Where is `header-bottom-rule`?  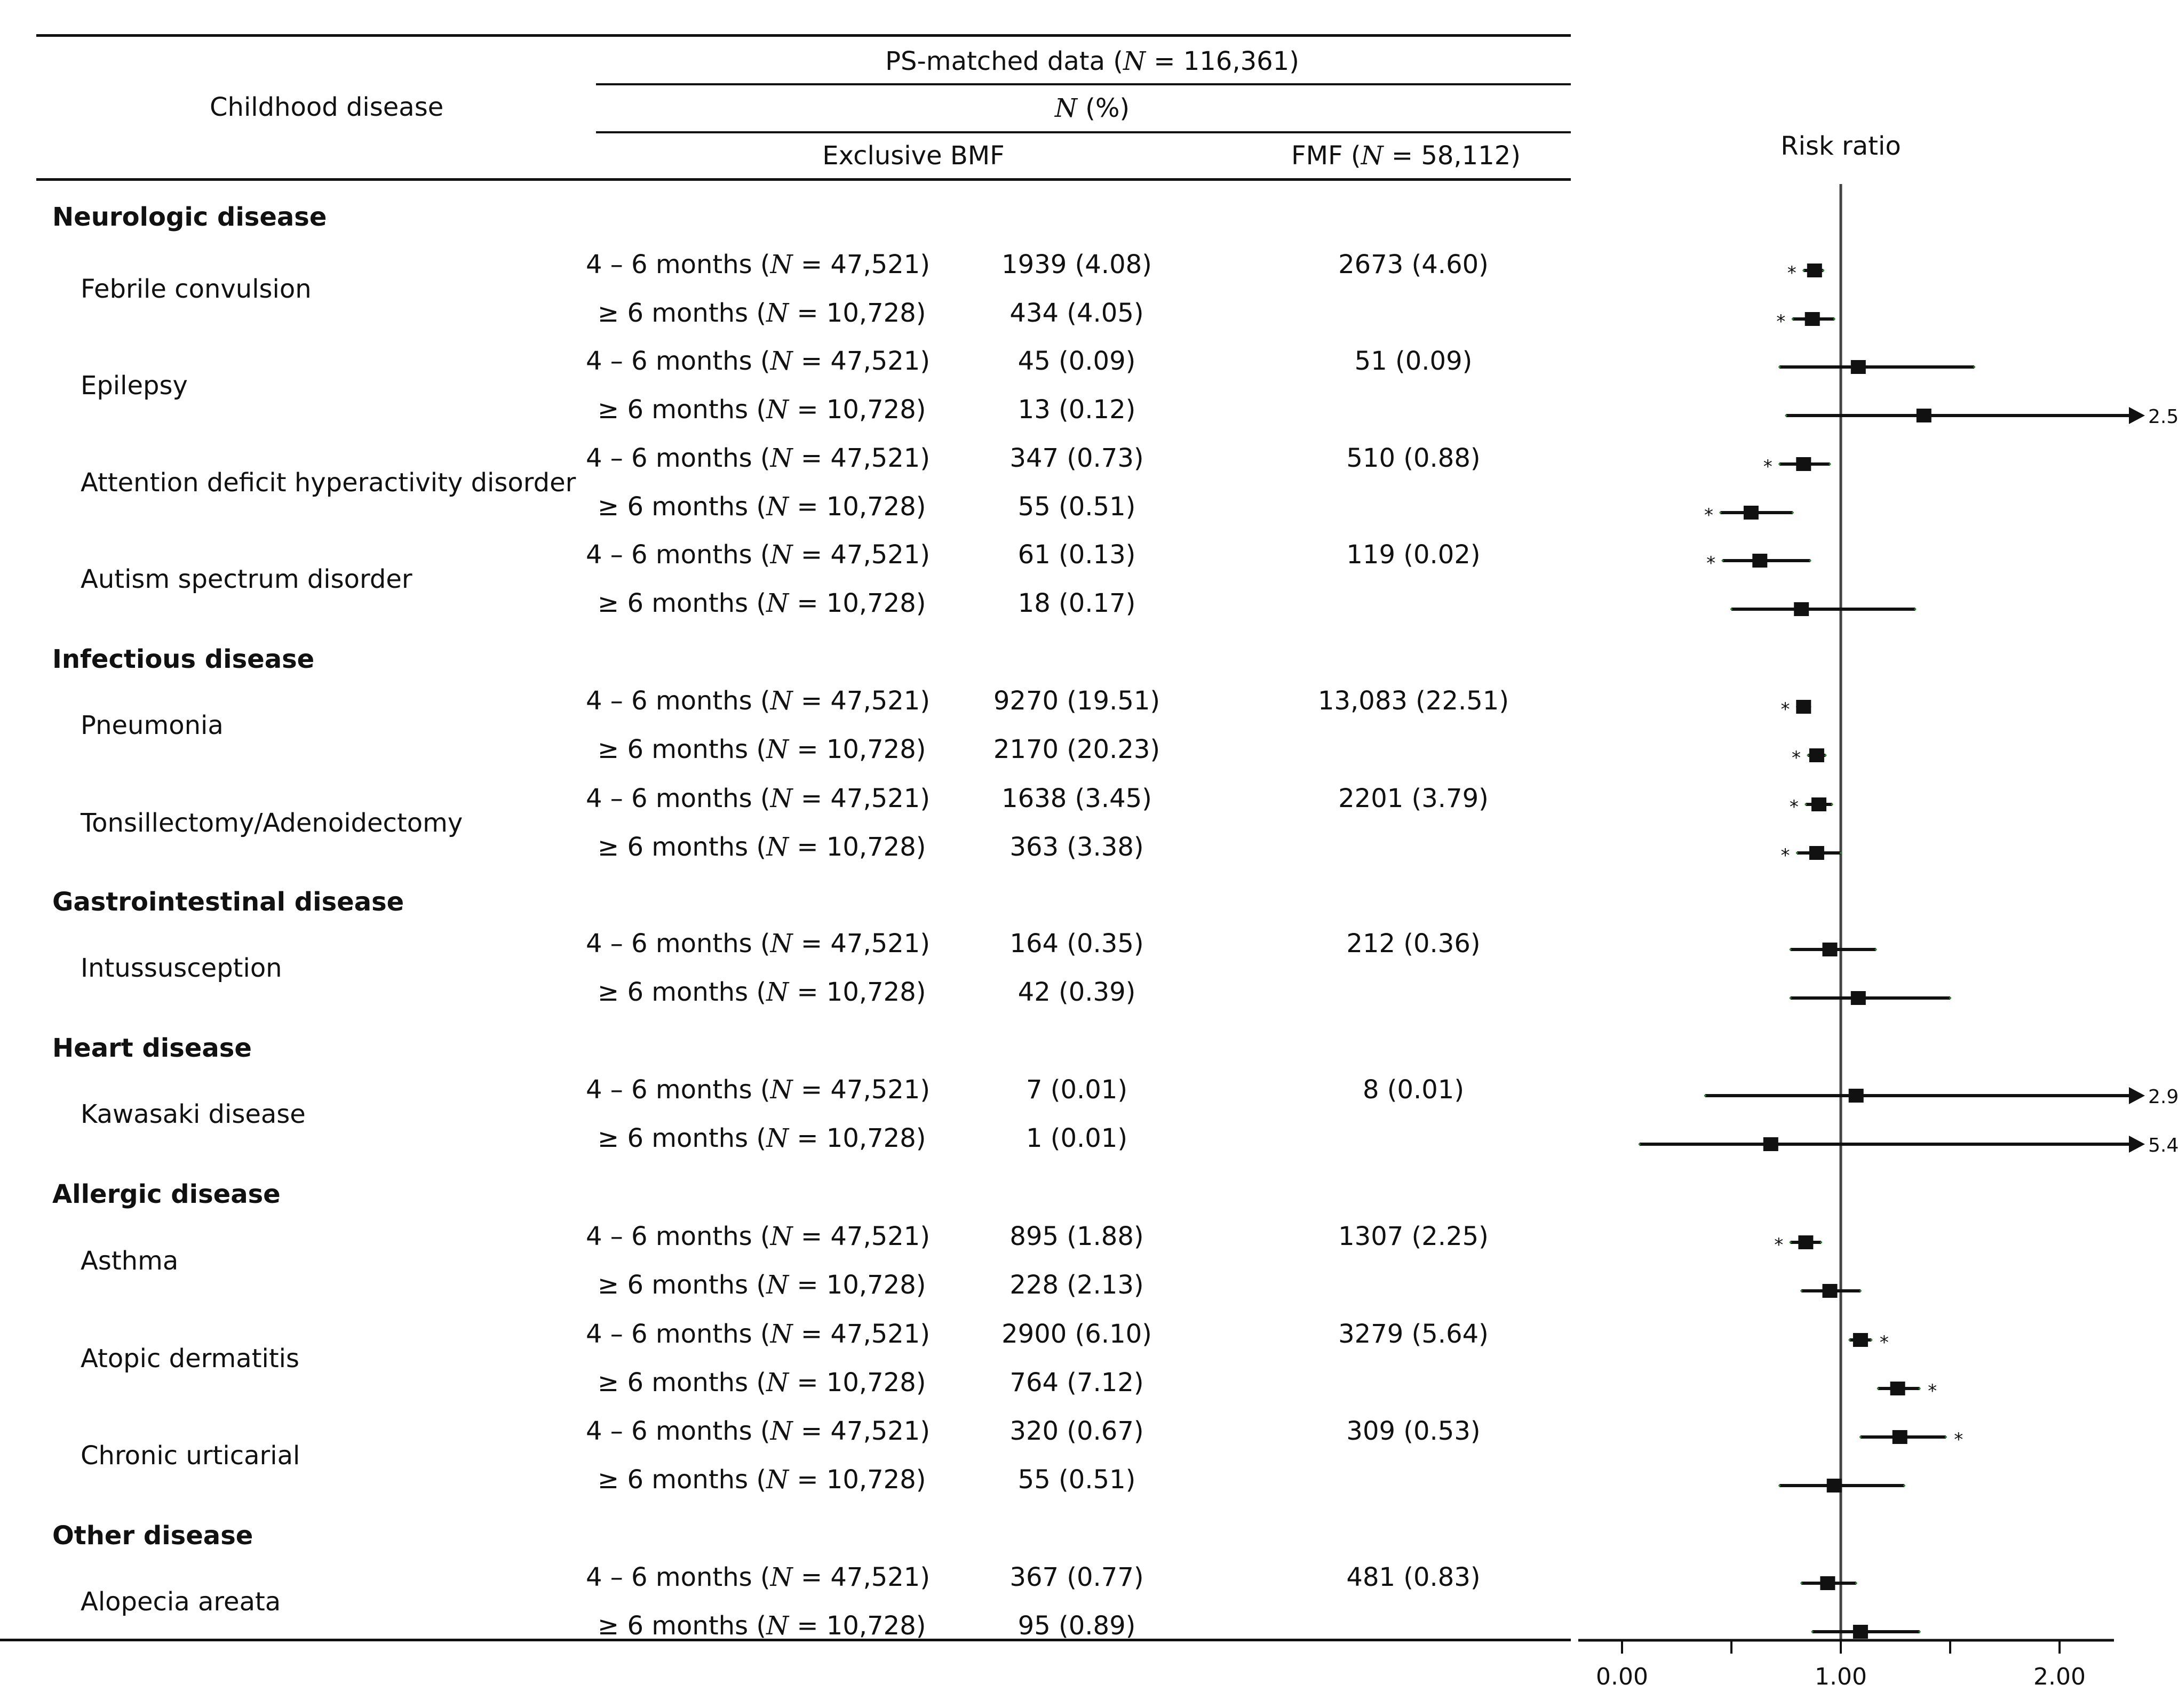 header-bottom-rule is located at coordinates (803, 179).